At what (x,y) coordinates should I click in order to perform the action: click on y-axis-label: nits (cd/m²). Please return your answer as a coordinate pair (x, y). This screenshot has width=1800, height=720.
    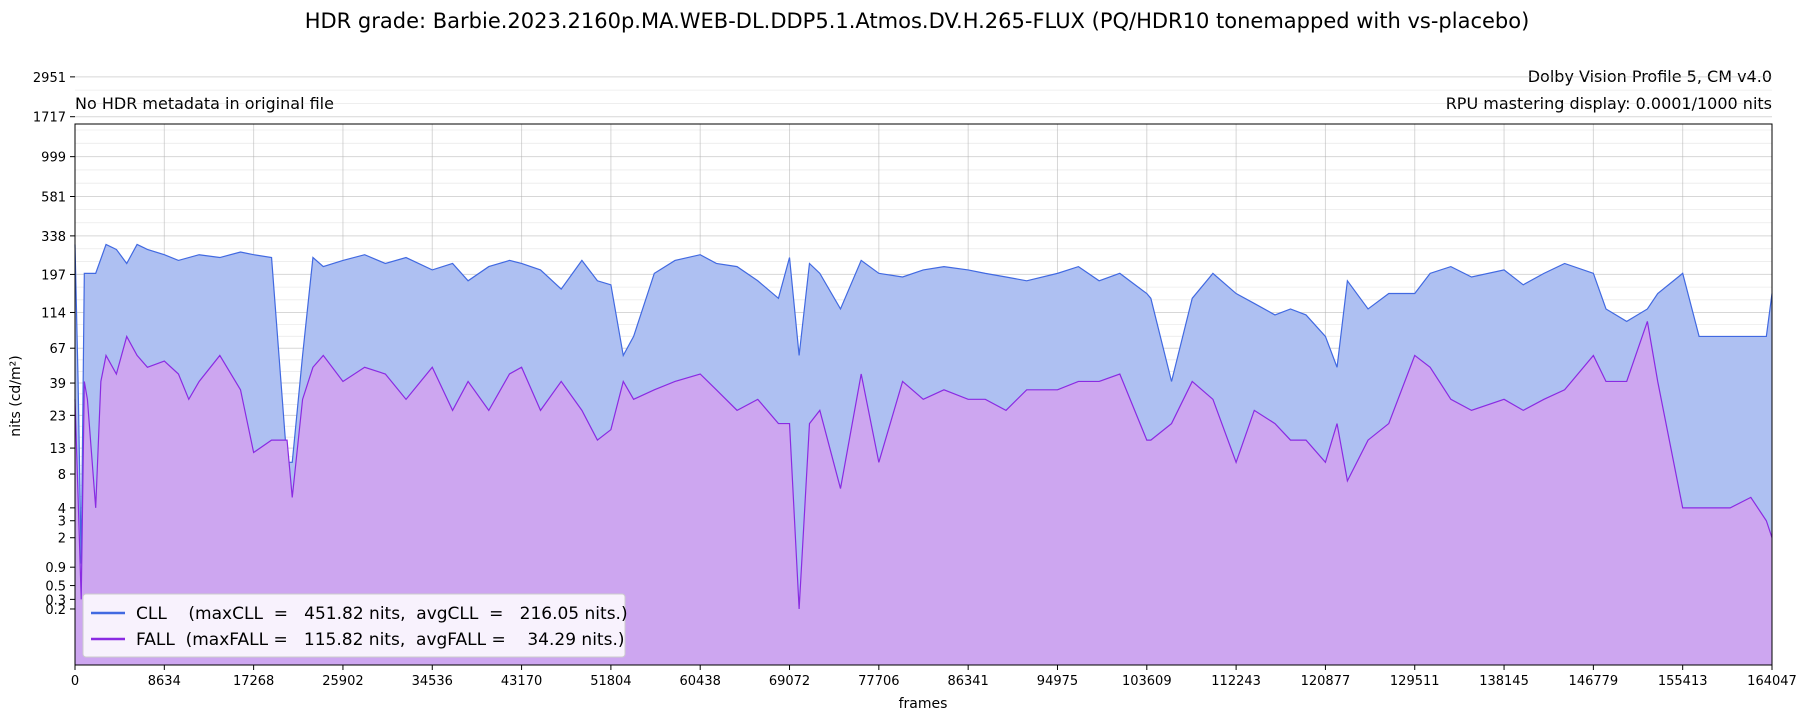
    Looking at the image, I should click on (16, 395).